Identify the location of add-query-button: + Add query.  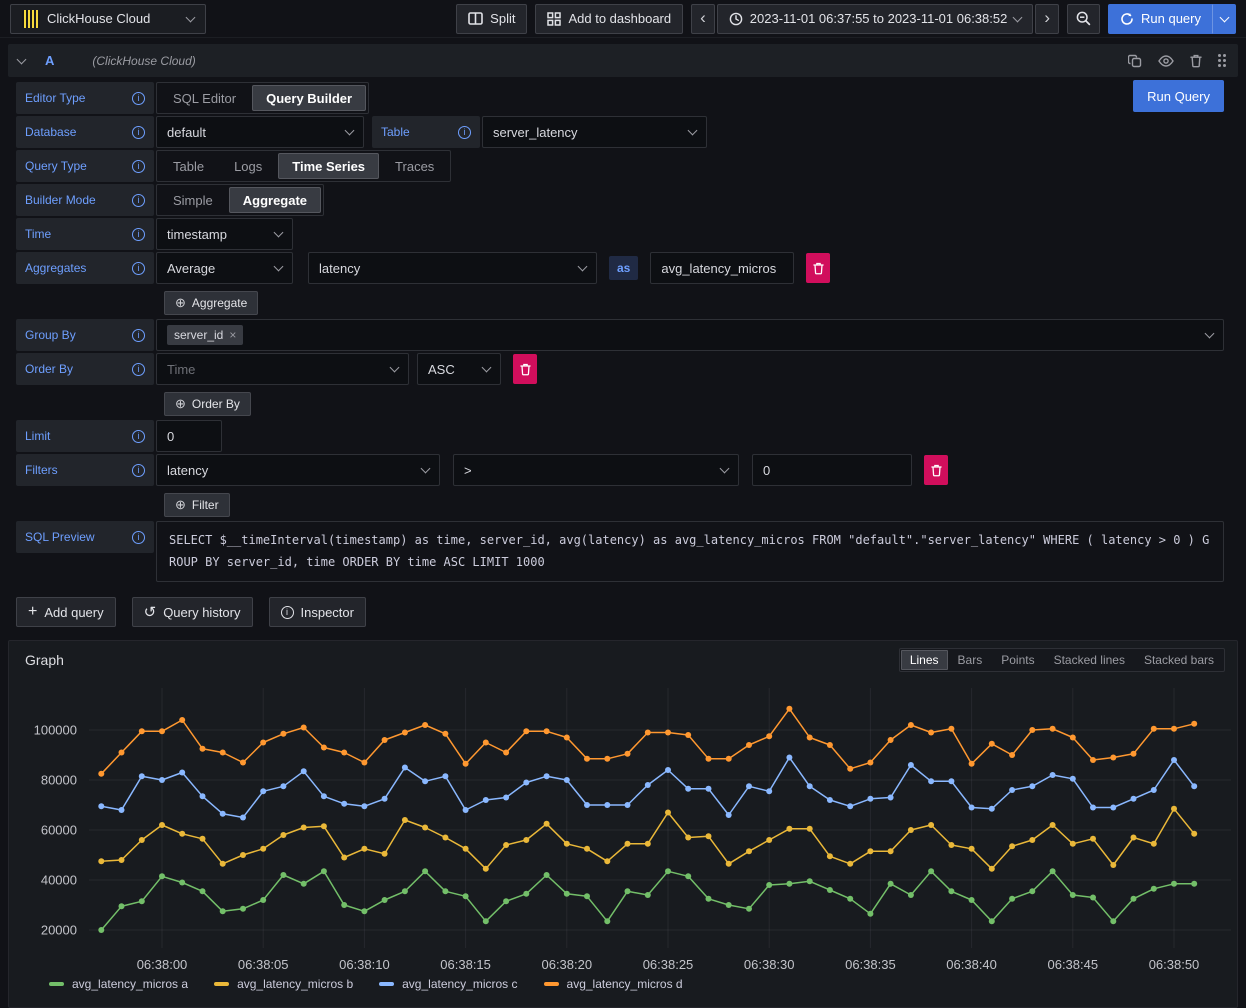
(66, 612).